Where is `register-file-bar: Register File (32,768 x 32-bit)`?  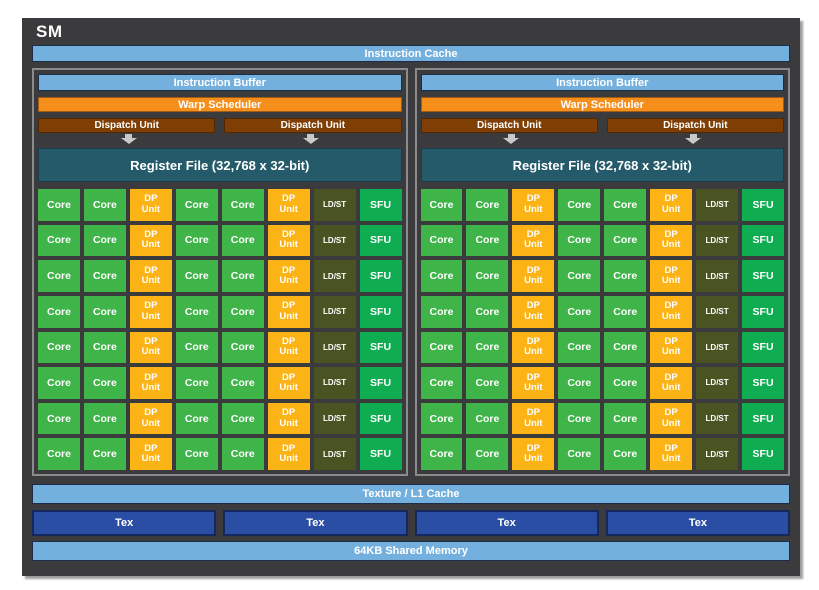 register-file-bar: Register File (32,768 x 32-bit) is located at coordinates (602, 165).